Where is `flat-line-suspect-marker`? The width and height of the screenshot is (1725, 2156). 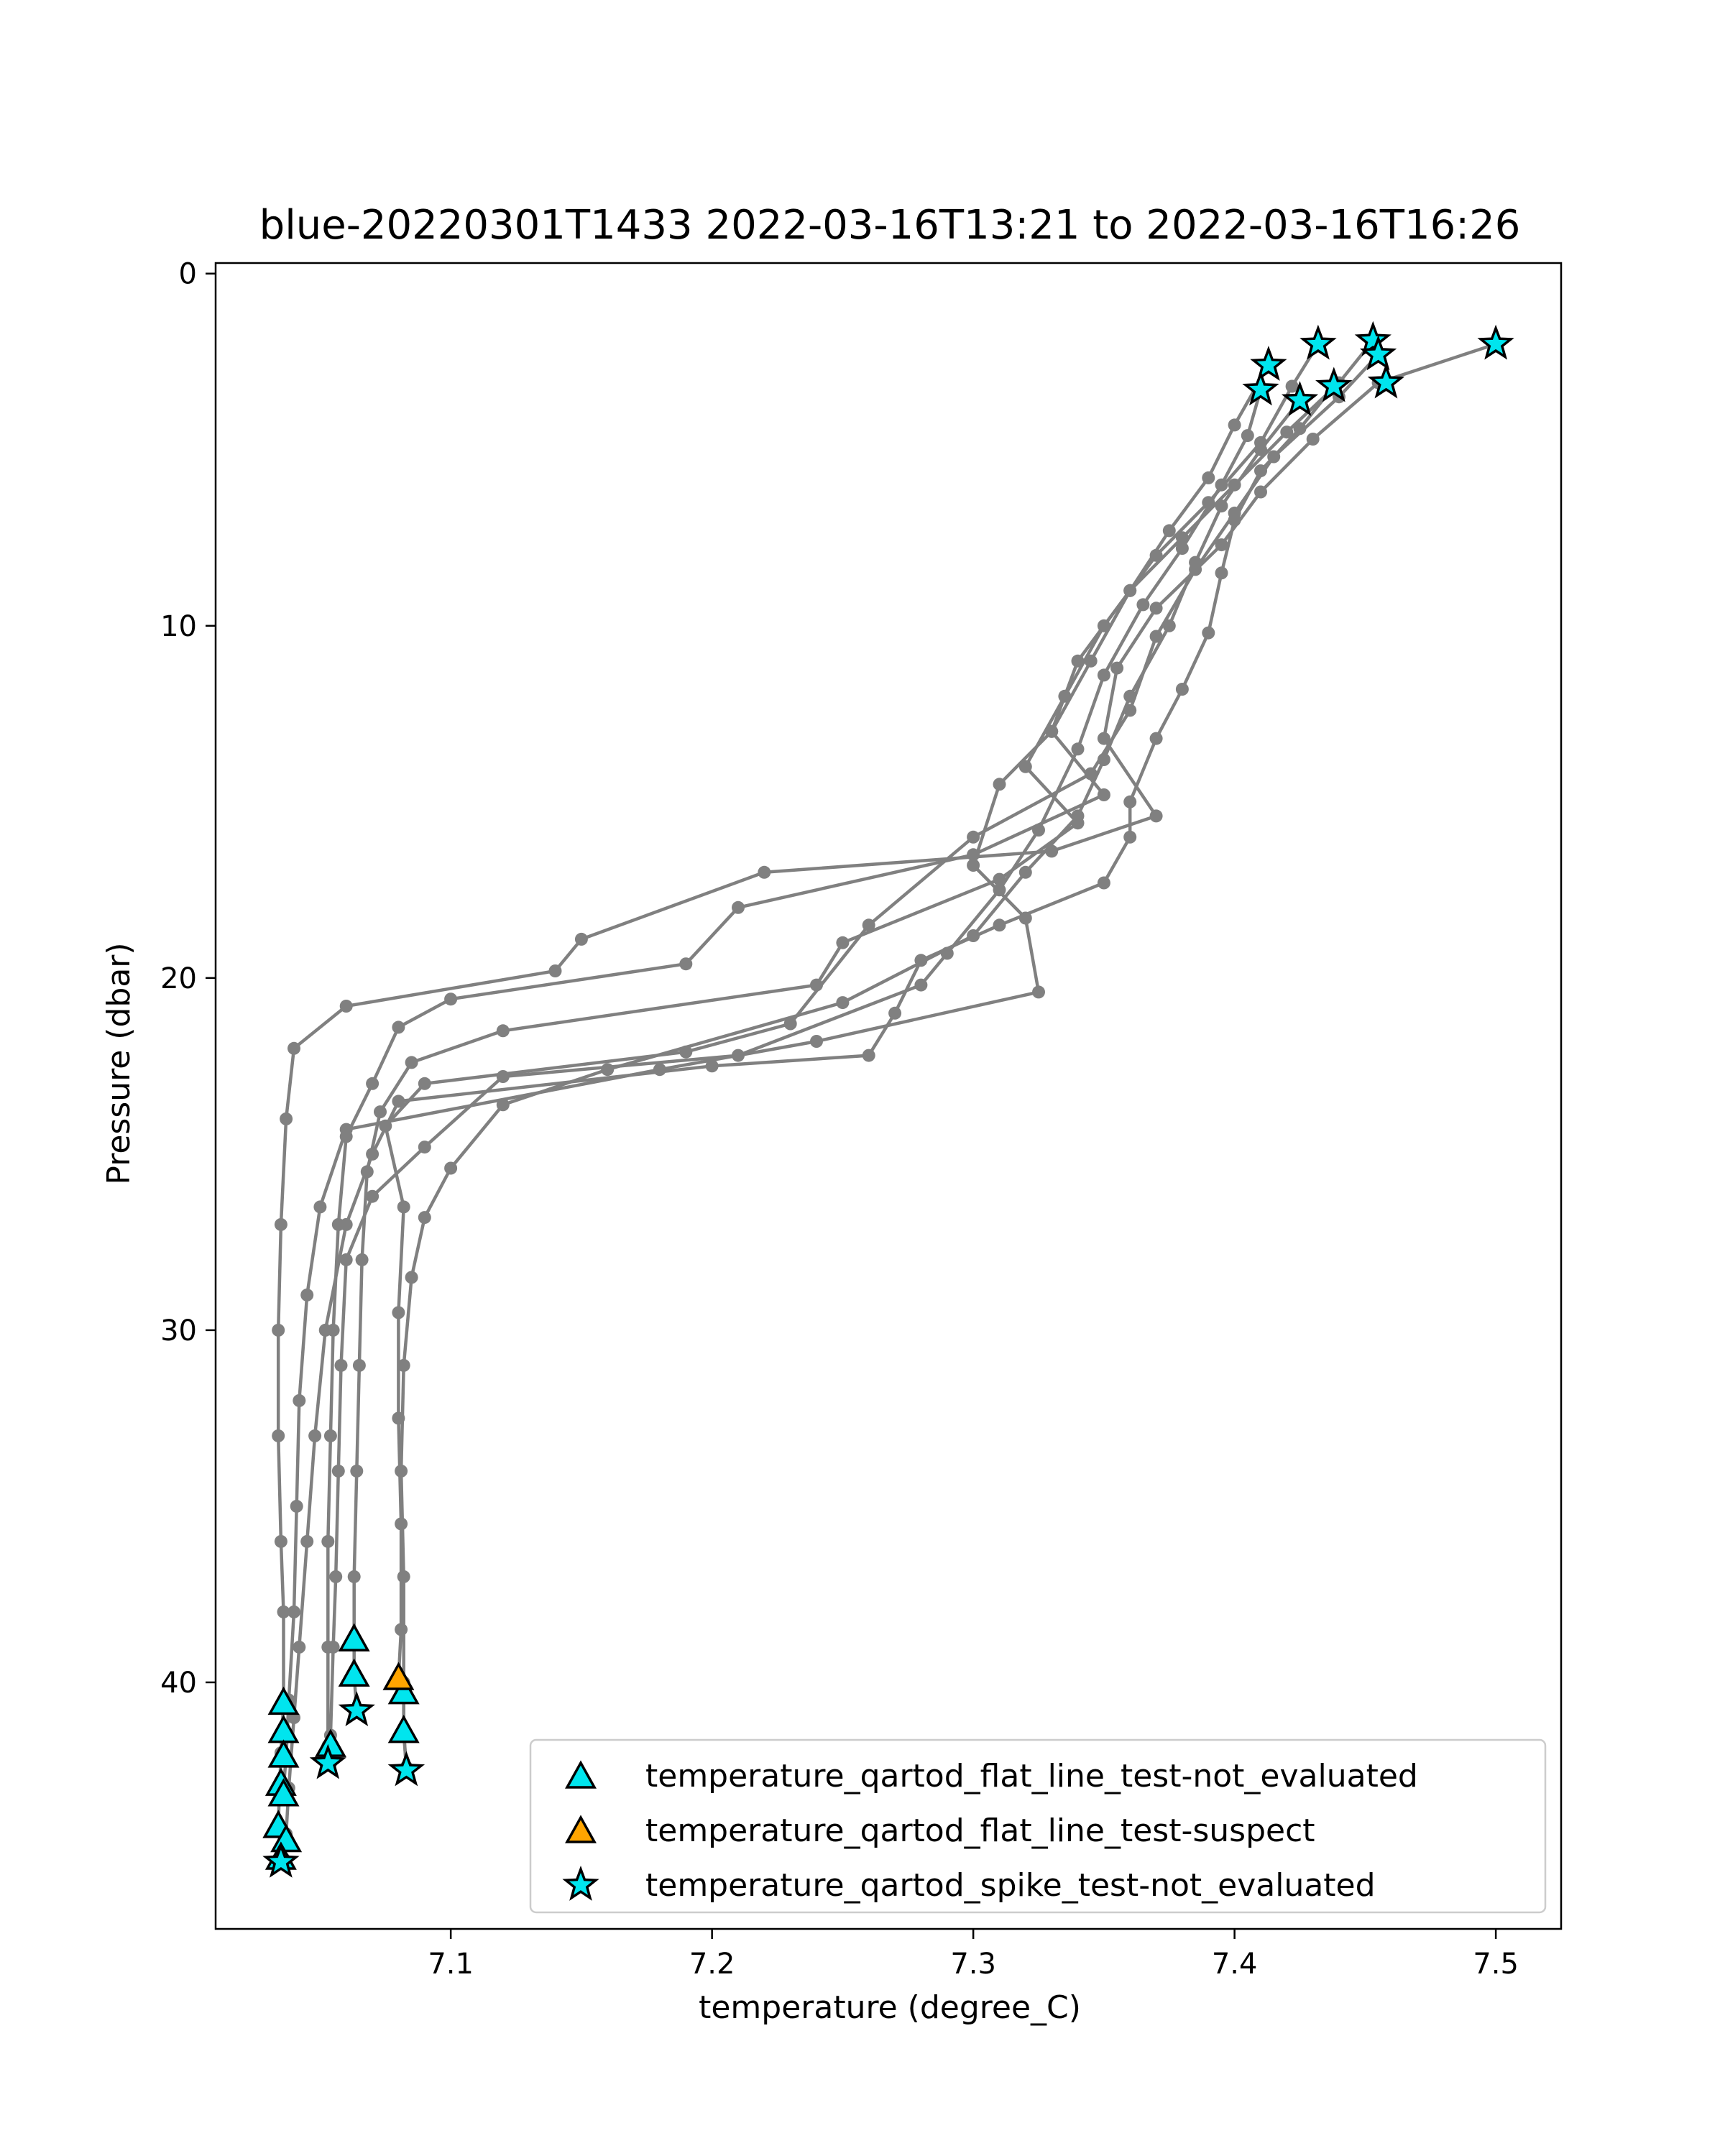
flat-line-suspect-marker is located at coordinates (398, 1676).